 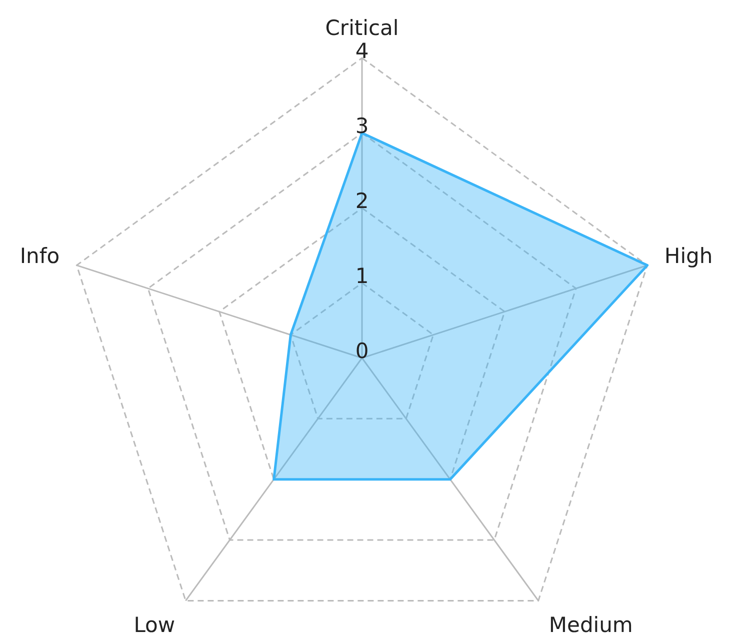 I want to click on y-tick-label: 4, so click(x=362, y=51).